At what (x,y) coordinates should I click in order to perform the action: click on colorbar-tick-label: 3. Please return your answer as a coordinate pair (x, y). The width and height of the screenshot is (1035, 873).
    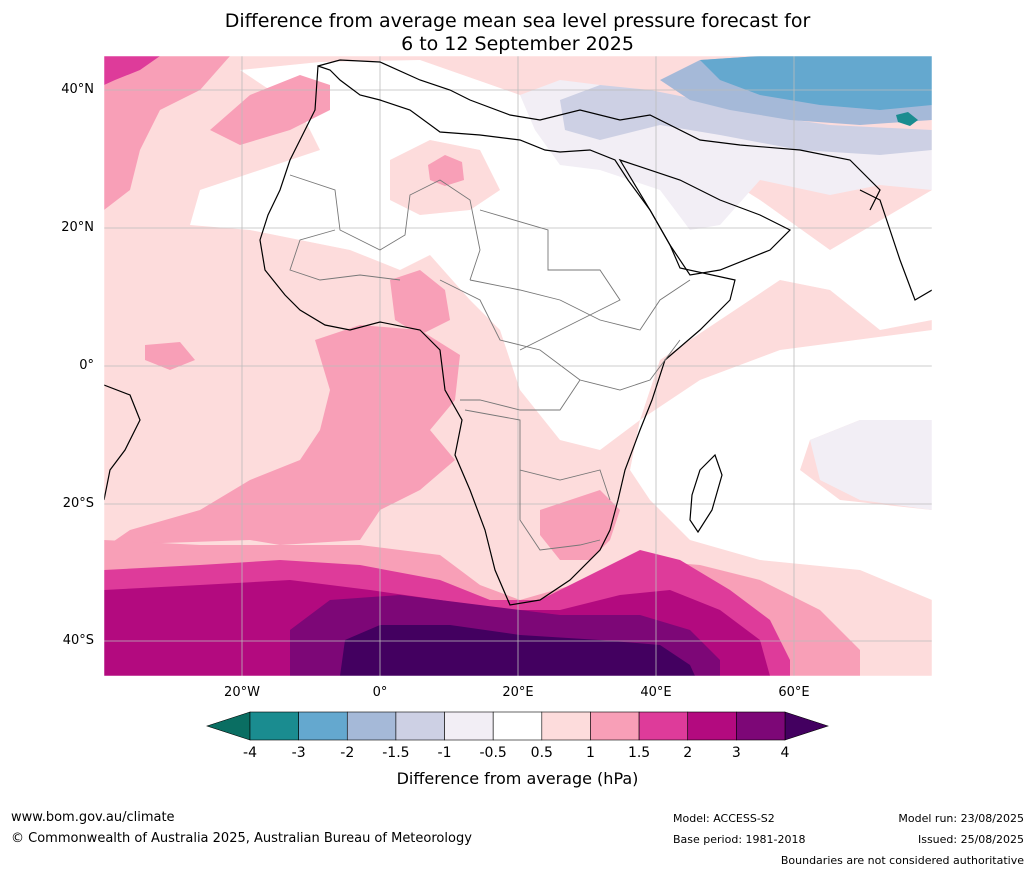
    Looking at the image, I should click on (736, 753).